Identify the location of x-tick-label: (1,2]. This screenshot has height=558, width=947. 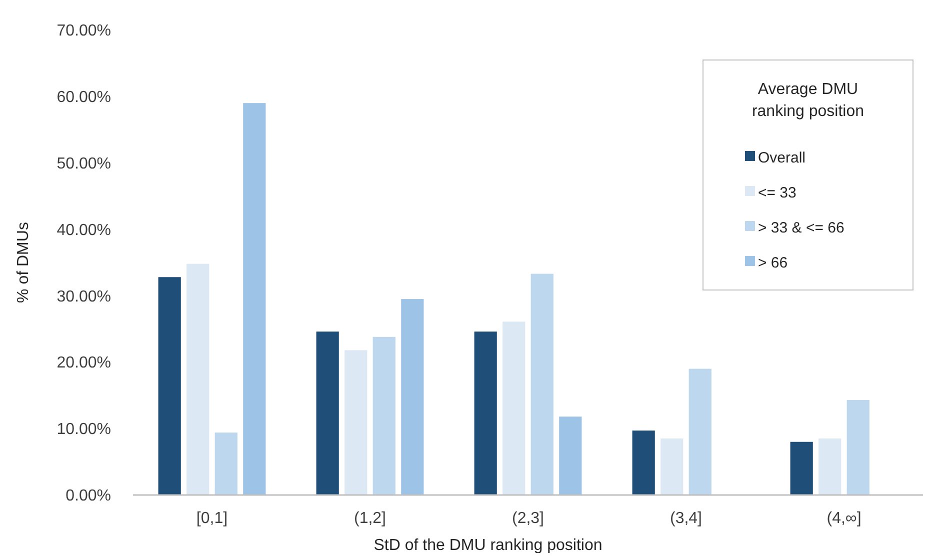
(370, 518).